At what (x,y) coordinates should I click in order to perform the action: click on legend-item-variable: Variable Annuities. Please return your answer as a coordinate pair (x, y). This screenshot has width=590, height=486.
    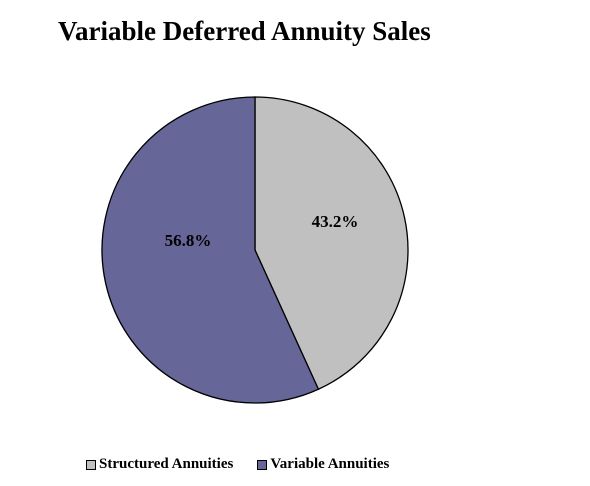
    Looking at the image, I should click on (323, 464).